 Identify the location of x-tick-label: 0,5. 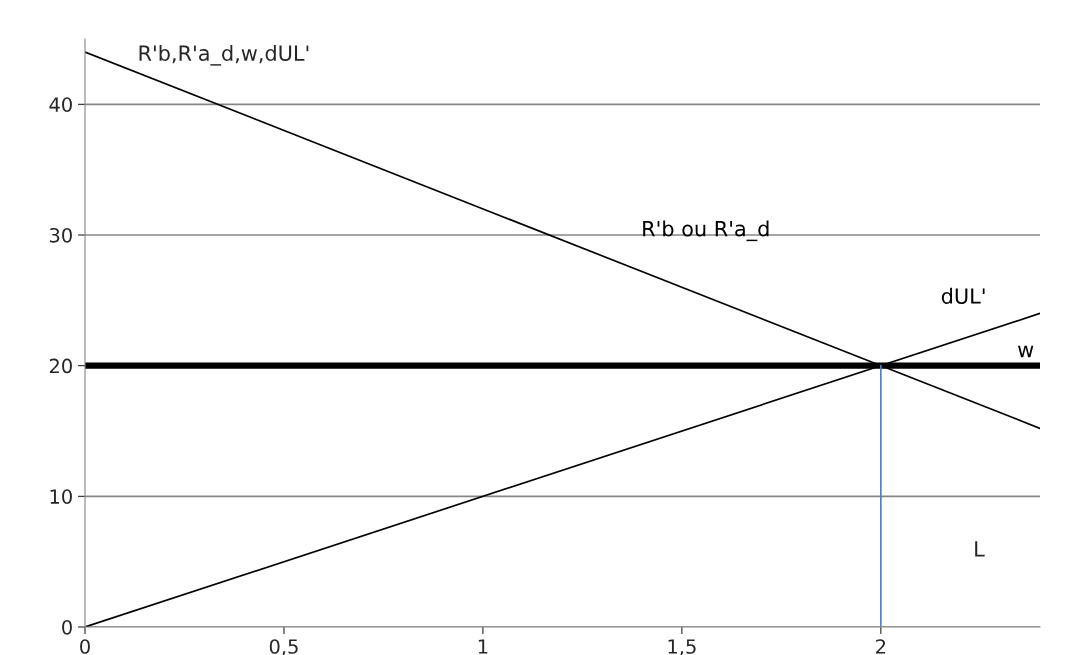
(283, 647).